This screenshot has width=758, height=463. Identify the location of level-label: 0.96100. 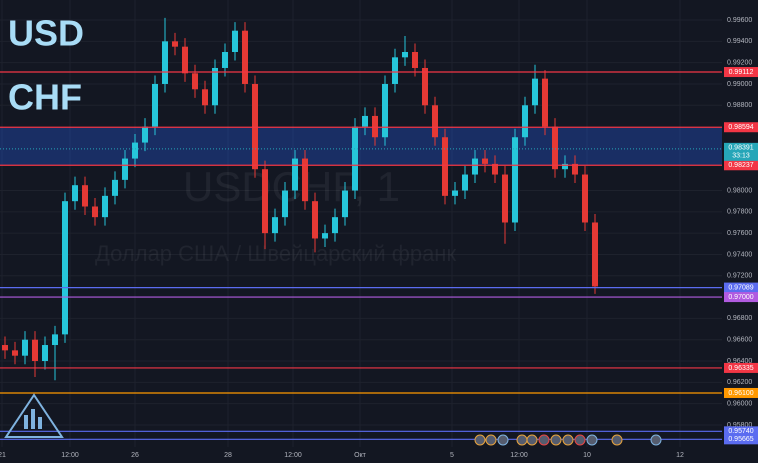
(740, 393).